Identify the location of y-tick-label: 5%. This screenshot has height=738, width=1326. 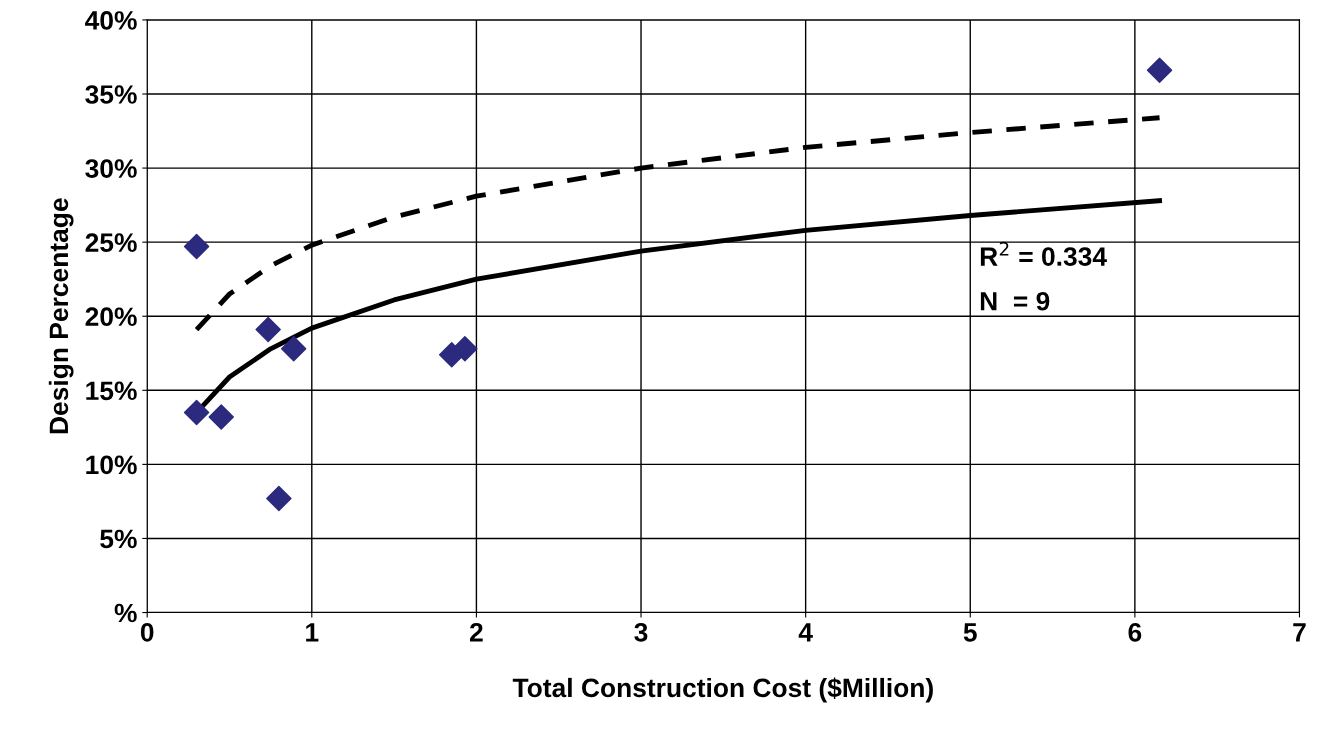
(118, 539).